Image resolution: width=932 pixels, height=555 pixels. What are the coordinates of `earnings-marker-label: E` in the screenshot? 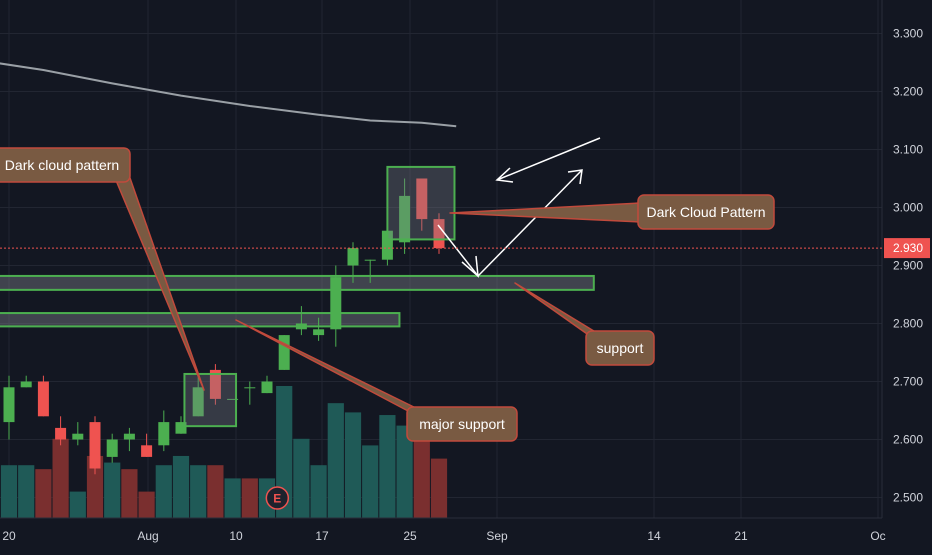 It's located at (277, 499).